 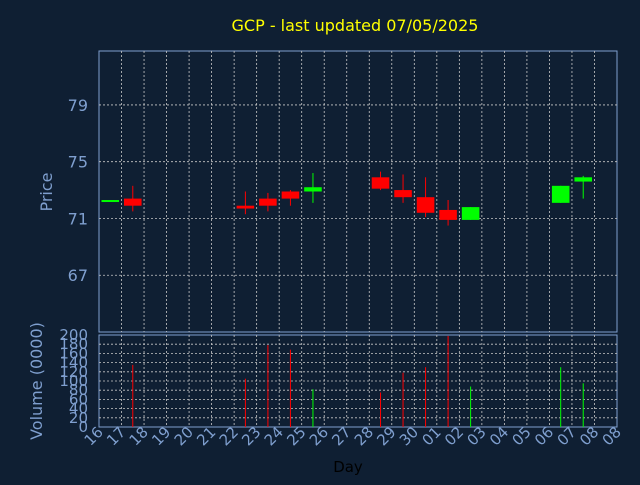 What do you see at coordinates (73, 372) in the screenshot?
I see `volume-tick-label: 120` at bounding box center [73, 372].